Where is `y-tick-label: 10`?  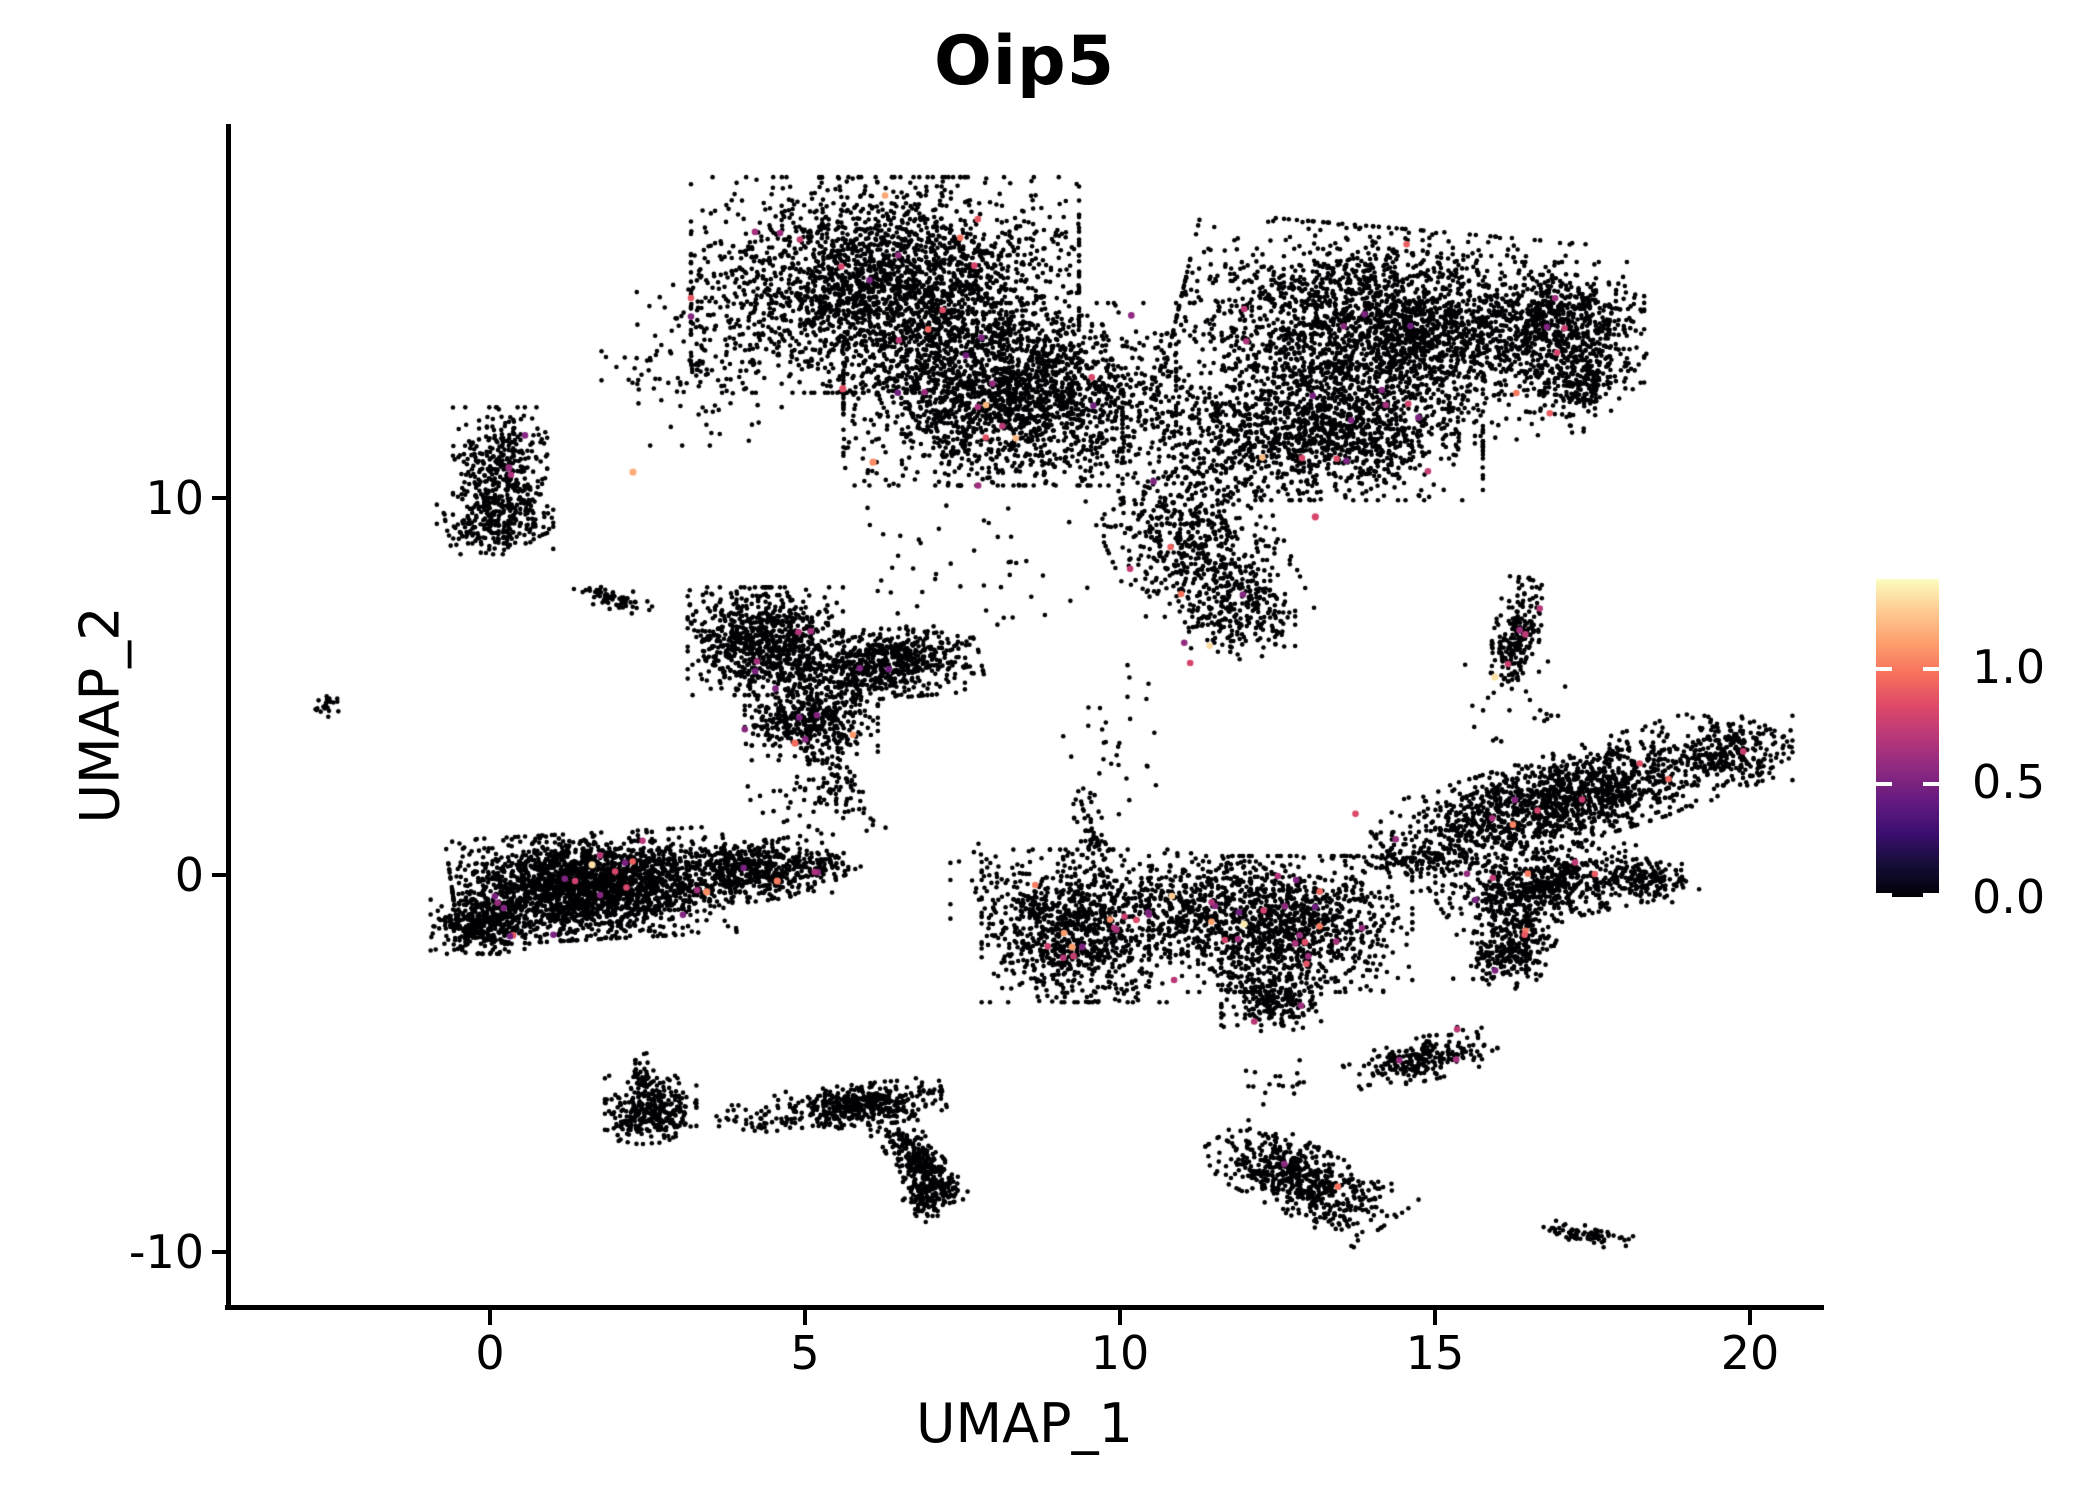
y-tick-label: 10 is located at coordinates (174, 498).